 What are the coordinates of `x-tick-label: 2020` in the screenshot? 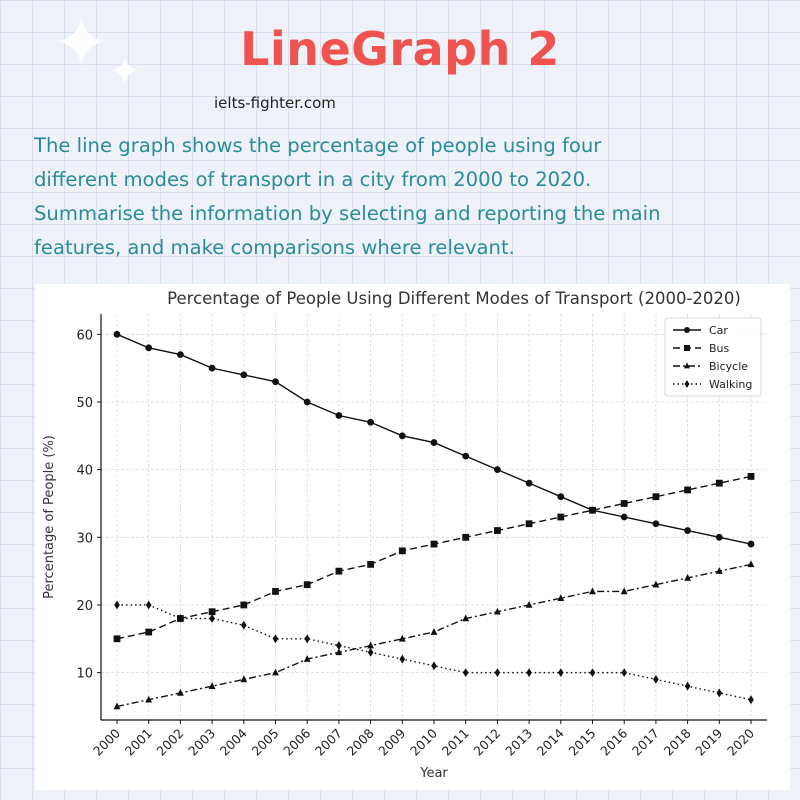 It's located at (740, 741).